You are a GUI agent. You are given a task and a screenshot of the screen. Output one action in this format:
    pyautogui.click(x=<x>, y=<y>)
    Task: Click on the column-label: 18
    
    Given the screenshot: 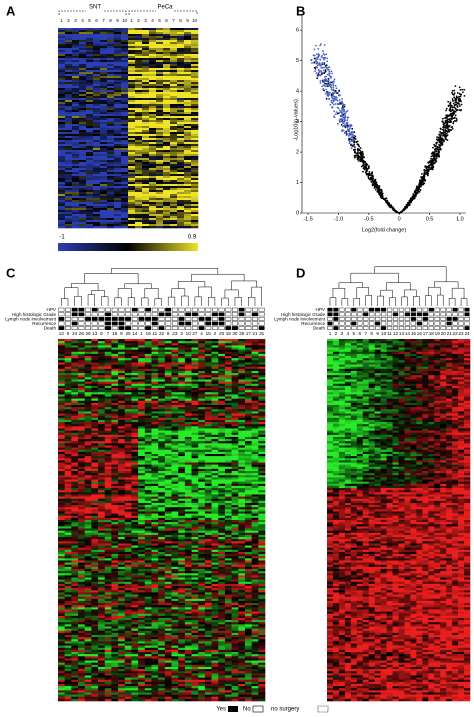 What is the action you would take?
    pyautogui.click(x=229, y=333)
    